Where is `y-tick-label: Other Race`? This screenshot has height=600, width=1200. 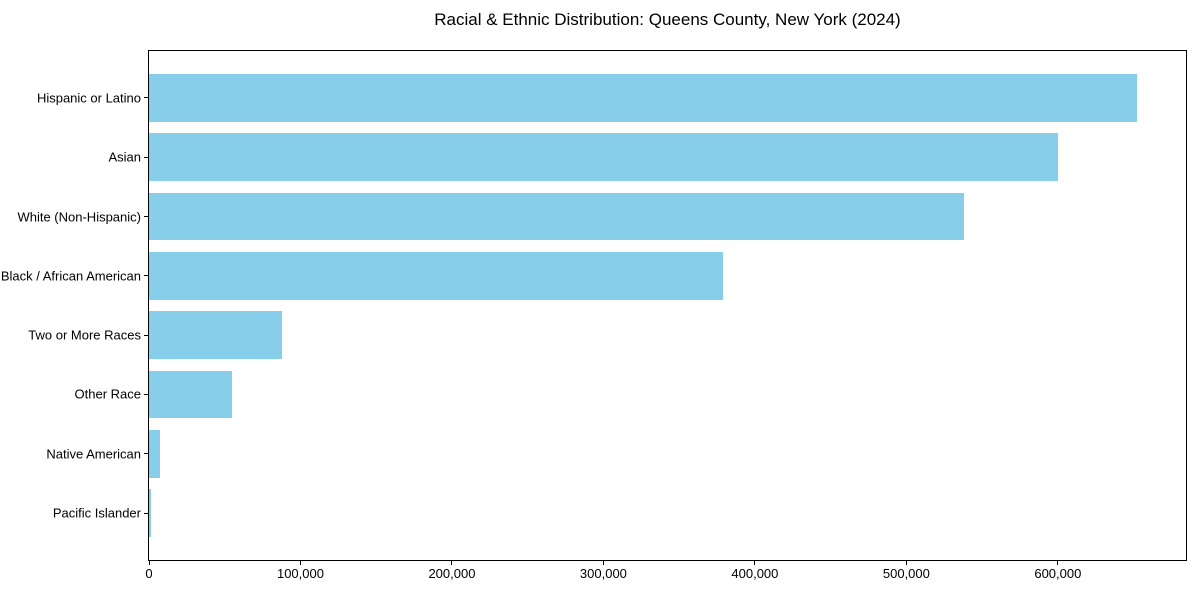 y-tick-label: Other Race is located at coordinates (107, 394).